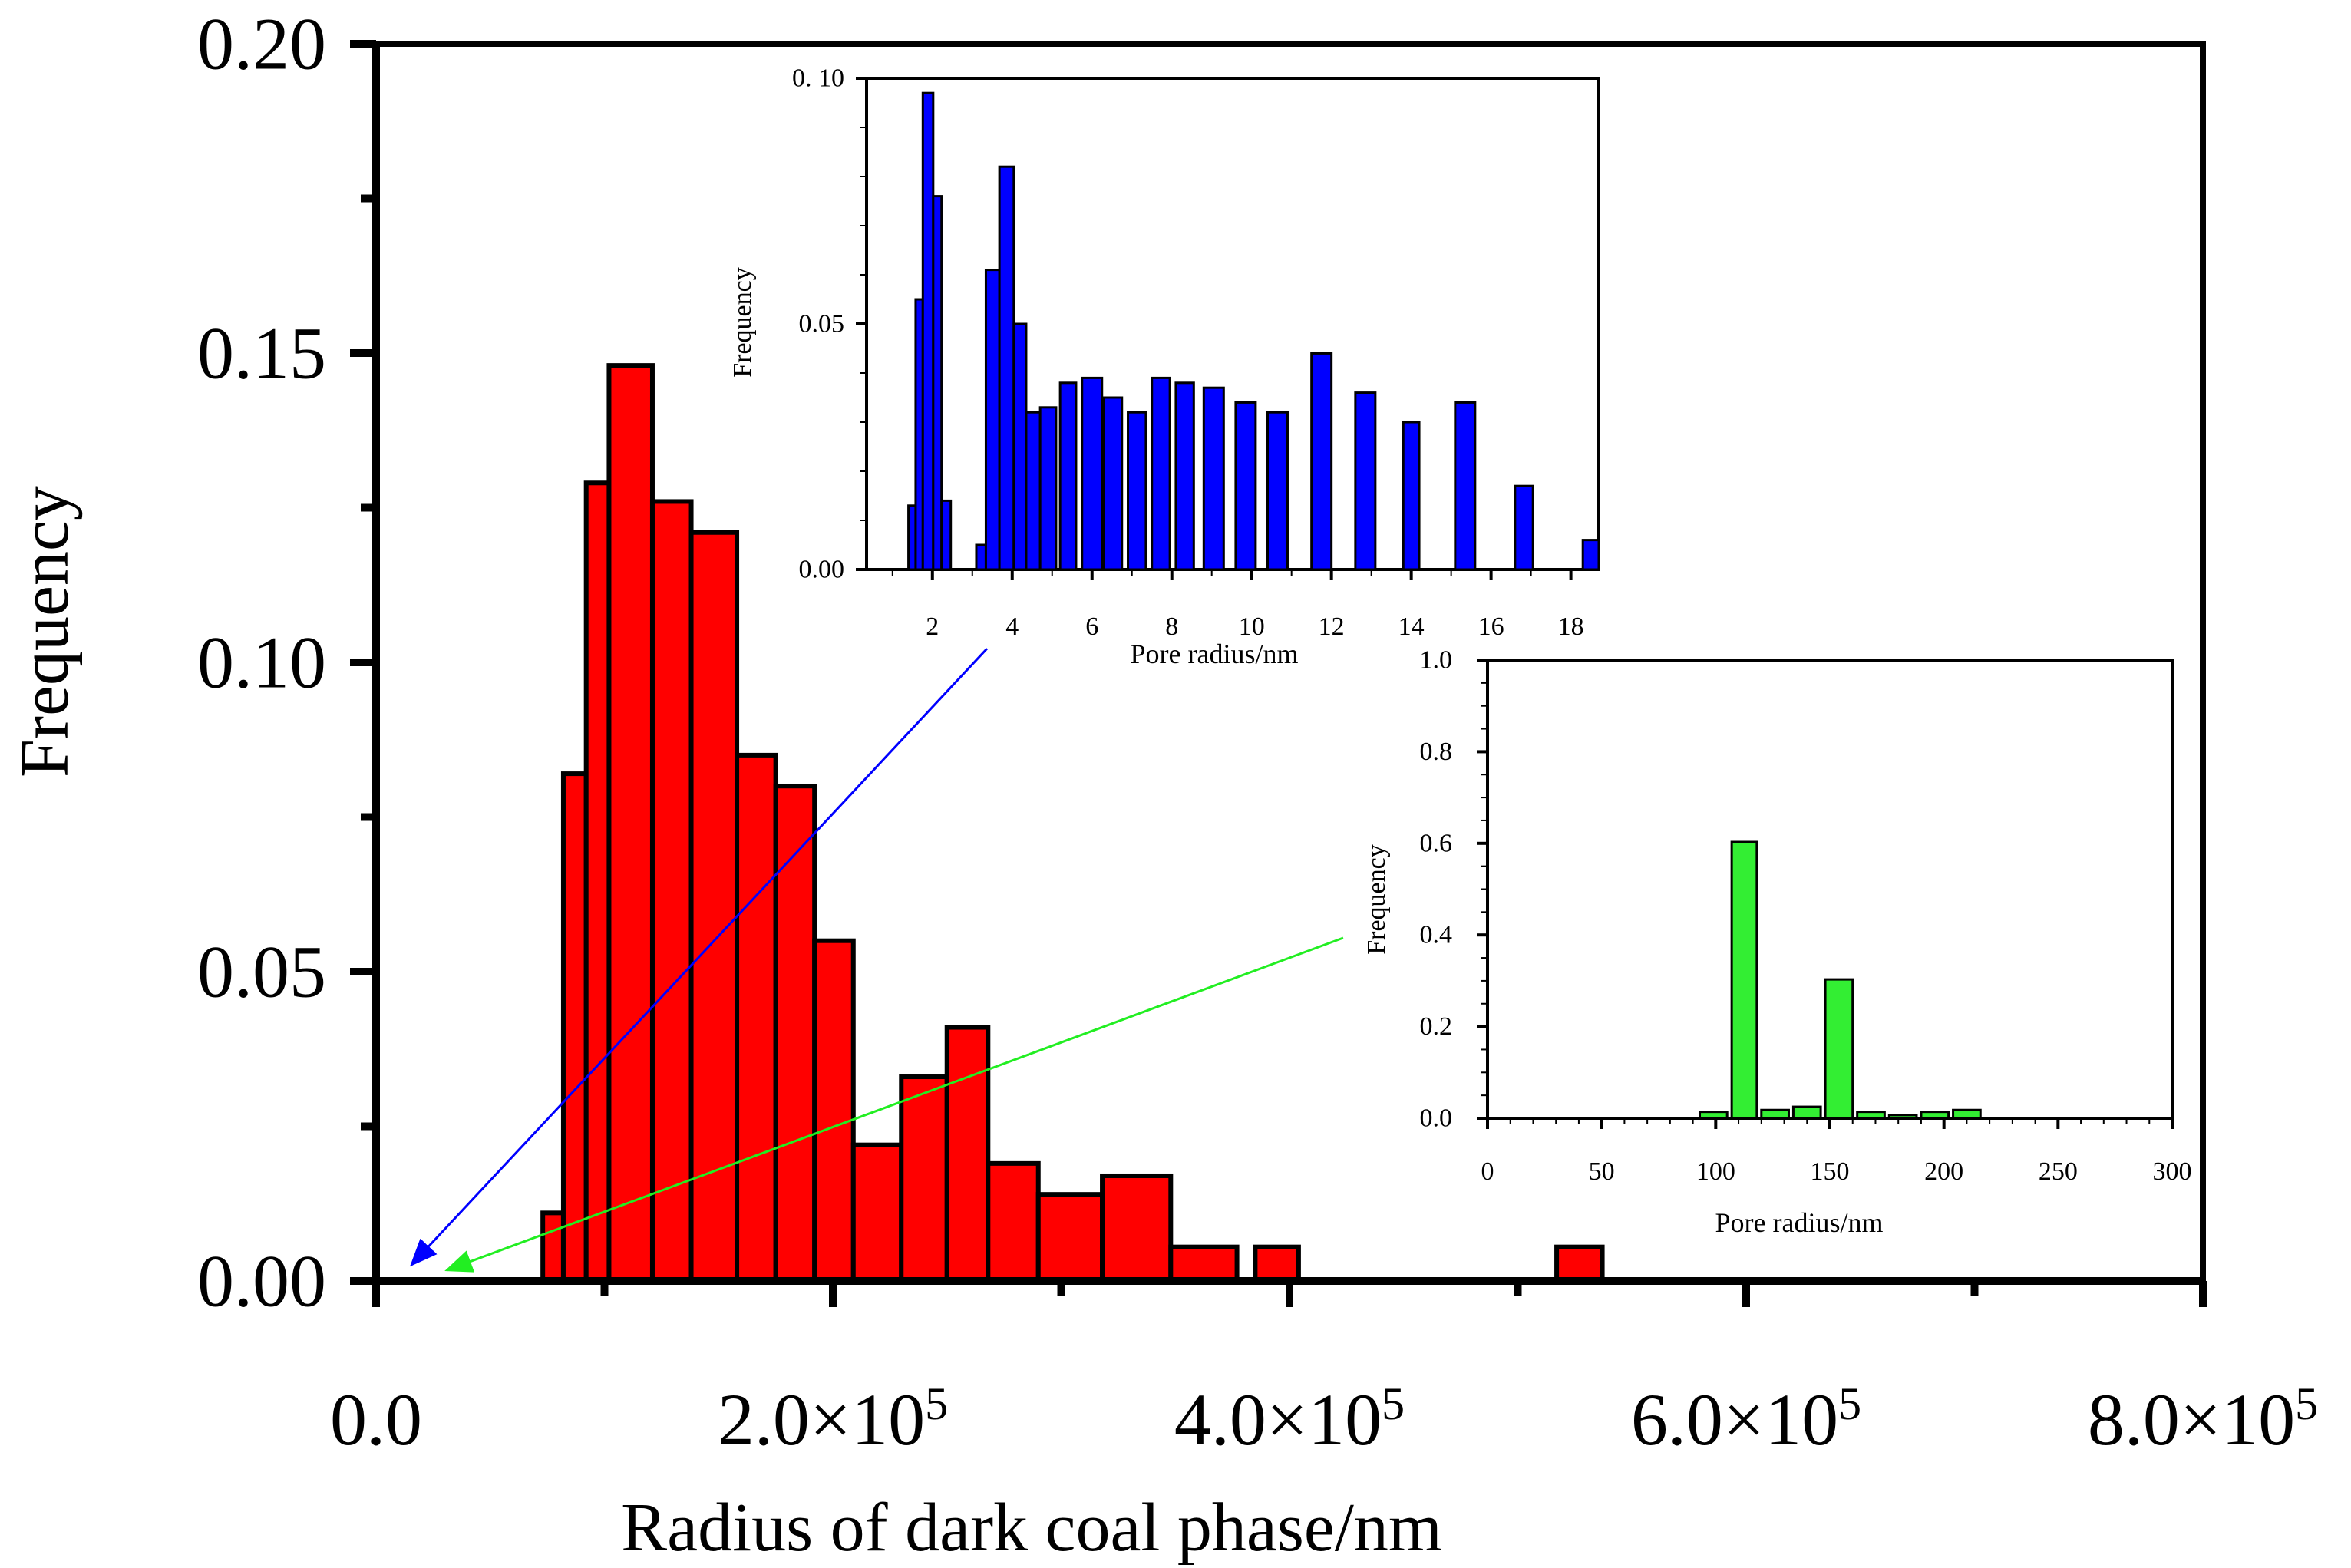  I want to click on blue-pointer-arrow, so click(699, 957).